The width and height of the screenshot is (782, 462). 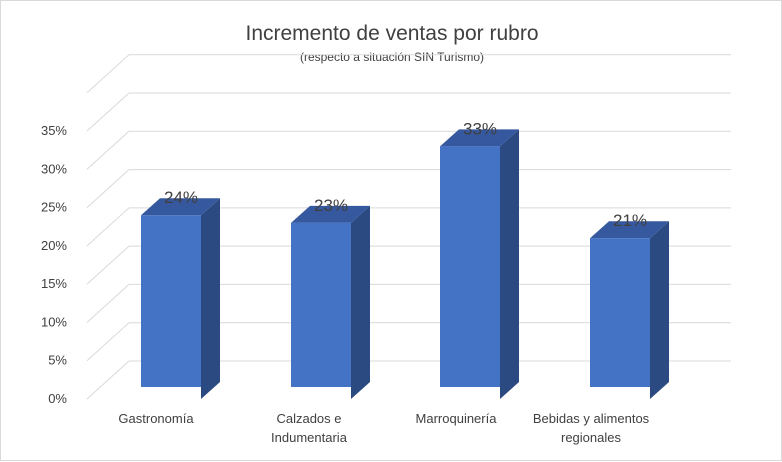 I want to click on category-label: Marroquinería, so click(x=457, y=418).